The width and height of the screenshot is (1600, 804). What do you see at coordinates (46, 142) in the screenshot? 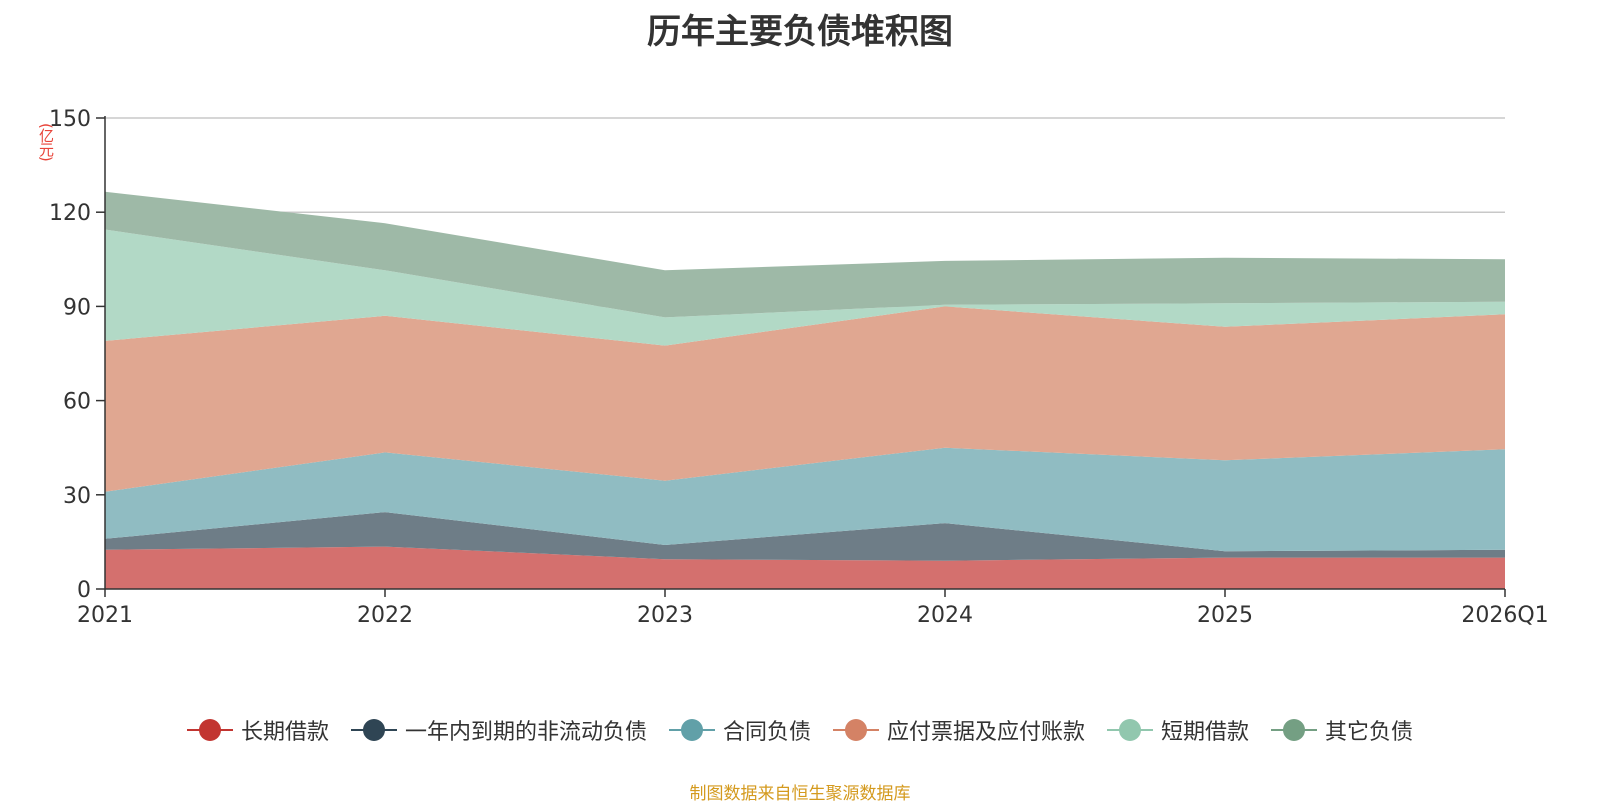
I see `y-axis-unit-label: (亿元)` at bounding box center [46, 142].